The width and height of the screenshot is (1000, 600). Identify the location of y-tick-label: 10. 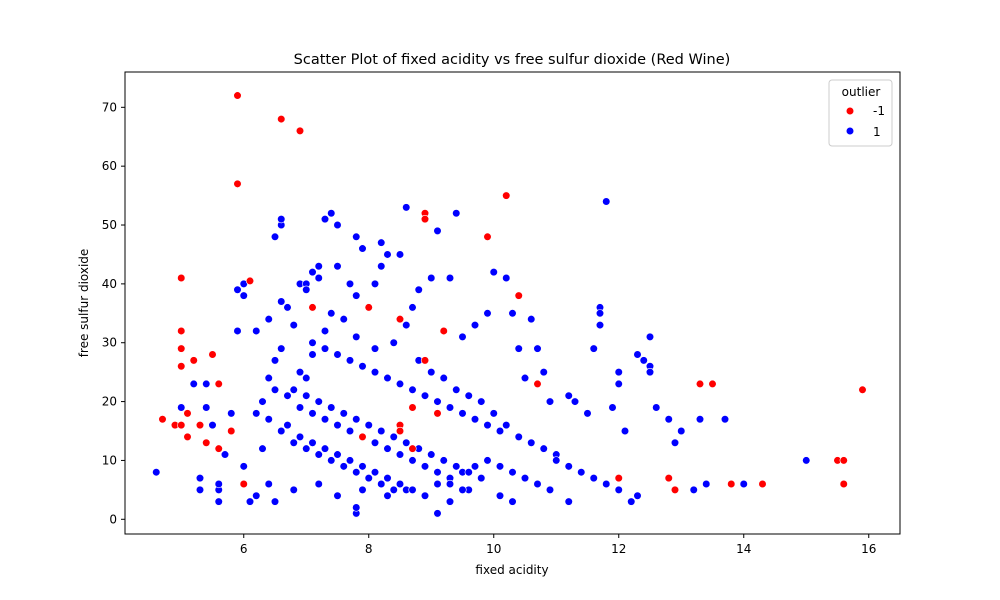
(109, 460).